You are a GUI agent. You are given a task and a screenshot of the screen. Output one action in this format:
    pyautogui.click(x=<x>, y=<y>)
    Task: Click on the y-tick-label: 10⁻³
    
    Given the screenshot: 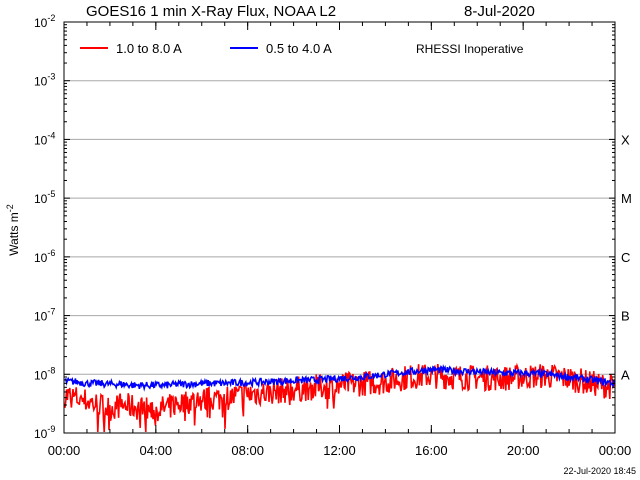 What is the action you would take?
    pyautogui.click(x=44, y=80)
    